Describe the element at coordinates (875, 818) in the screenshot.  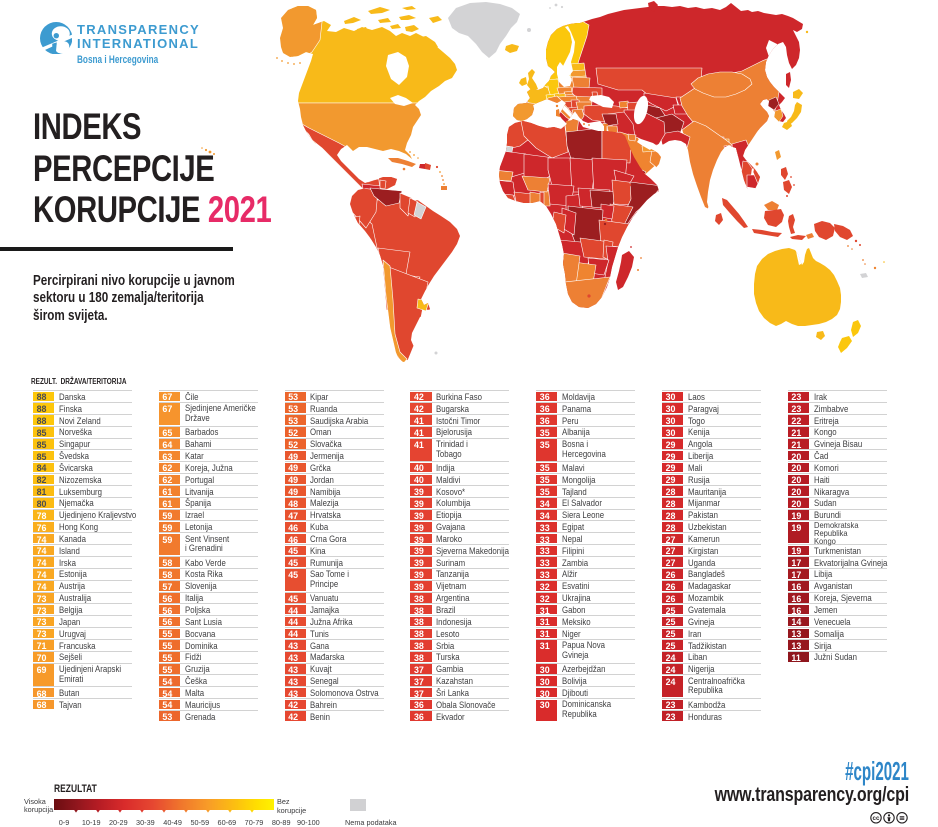
I see `svg-text: cc` at that location.